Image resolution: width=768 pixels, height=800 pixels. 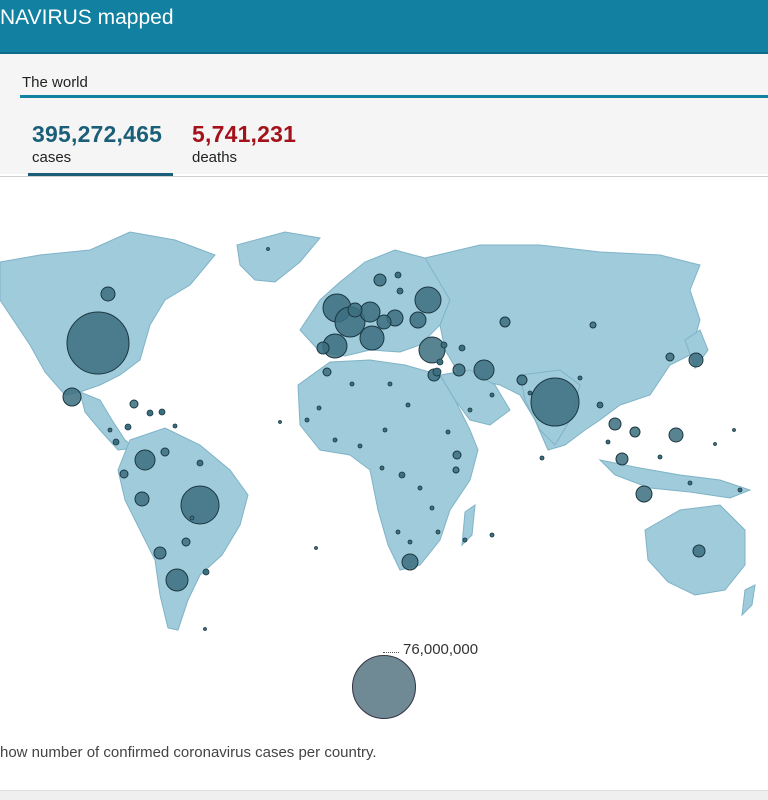 What do you see at coordinates (459, 370) in the screenshot?
I see `bubble-iraq` at bounding box center [459, 370].